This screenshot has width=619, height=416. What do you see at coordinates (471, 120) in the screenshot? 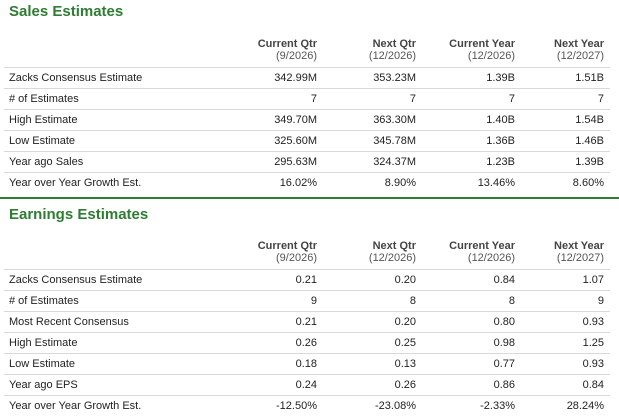
I see `table-cell: 1.40B` at bounding box center [471, 120].